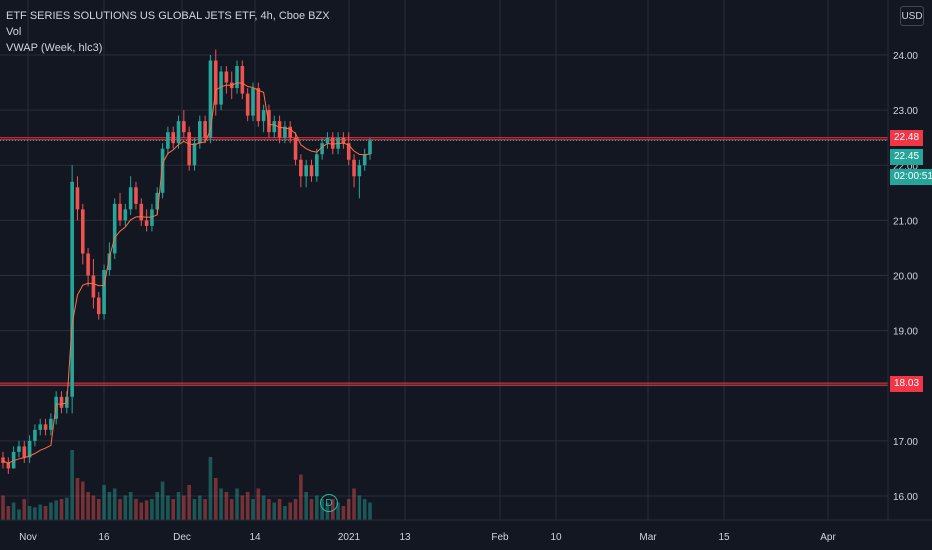 The height and width of the screenshot is (550, 932). What do you see at coordinates (500, 537) in the screenshot?
I see `time-tick-label: Feb` at bounding box center [500, 537].